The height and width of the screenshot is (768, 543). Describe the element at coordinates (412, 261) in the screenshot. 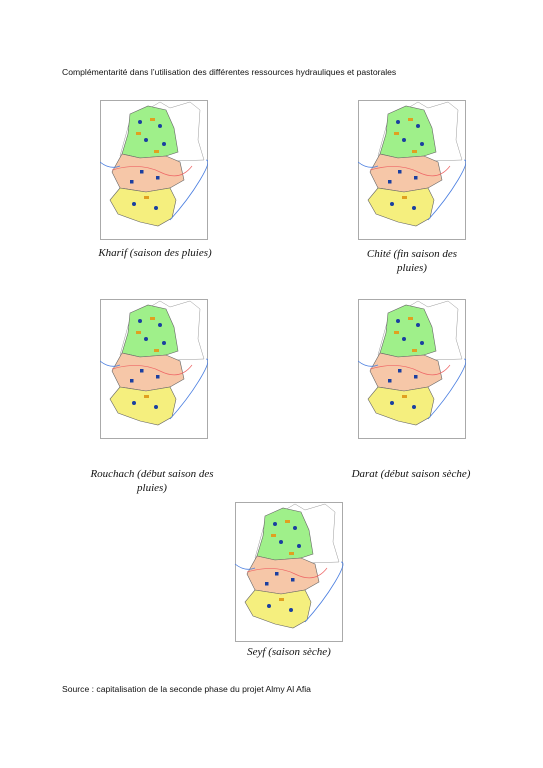

I see `caption: Chité (fin saison des pluies)` at that location.